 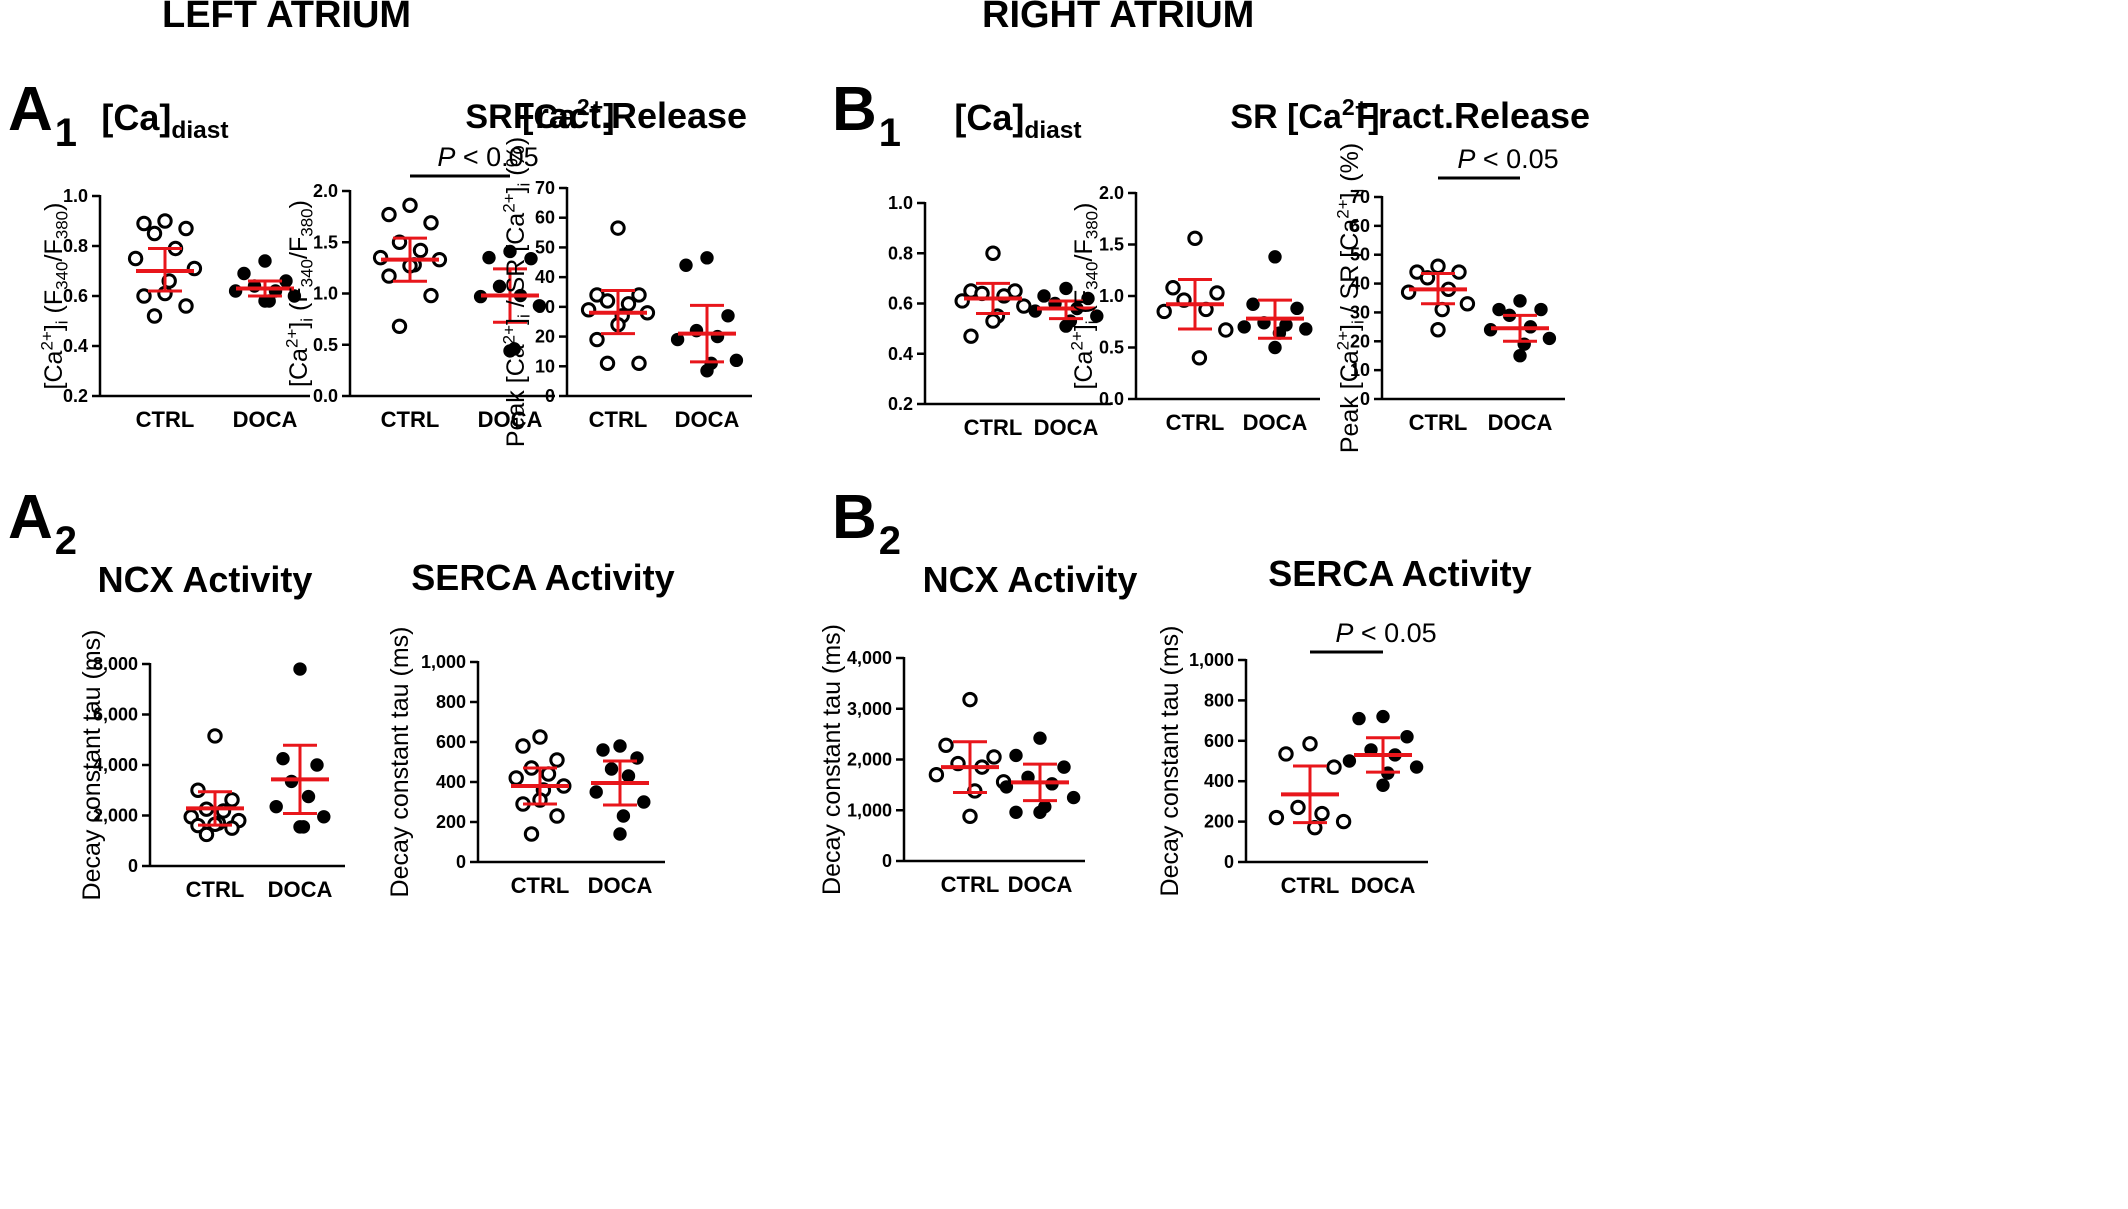 What do you see at coordinates (1219, 700) in the screenshot?
I see `y-tick-label: 800` at bounding box center [1219, 700].